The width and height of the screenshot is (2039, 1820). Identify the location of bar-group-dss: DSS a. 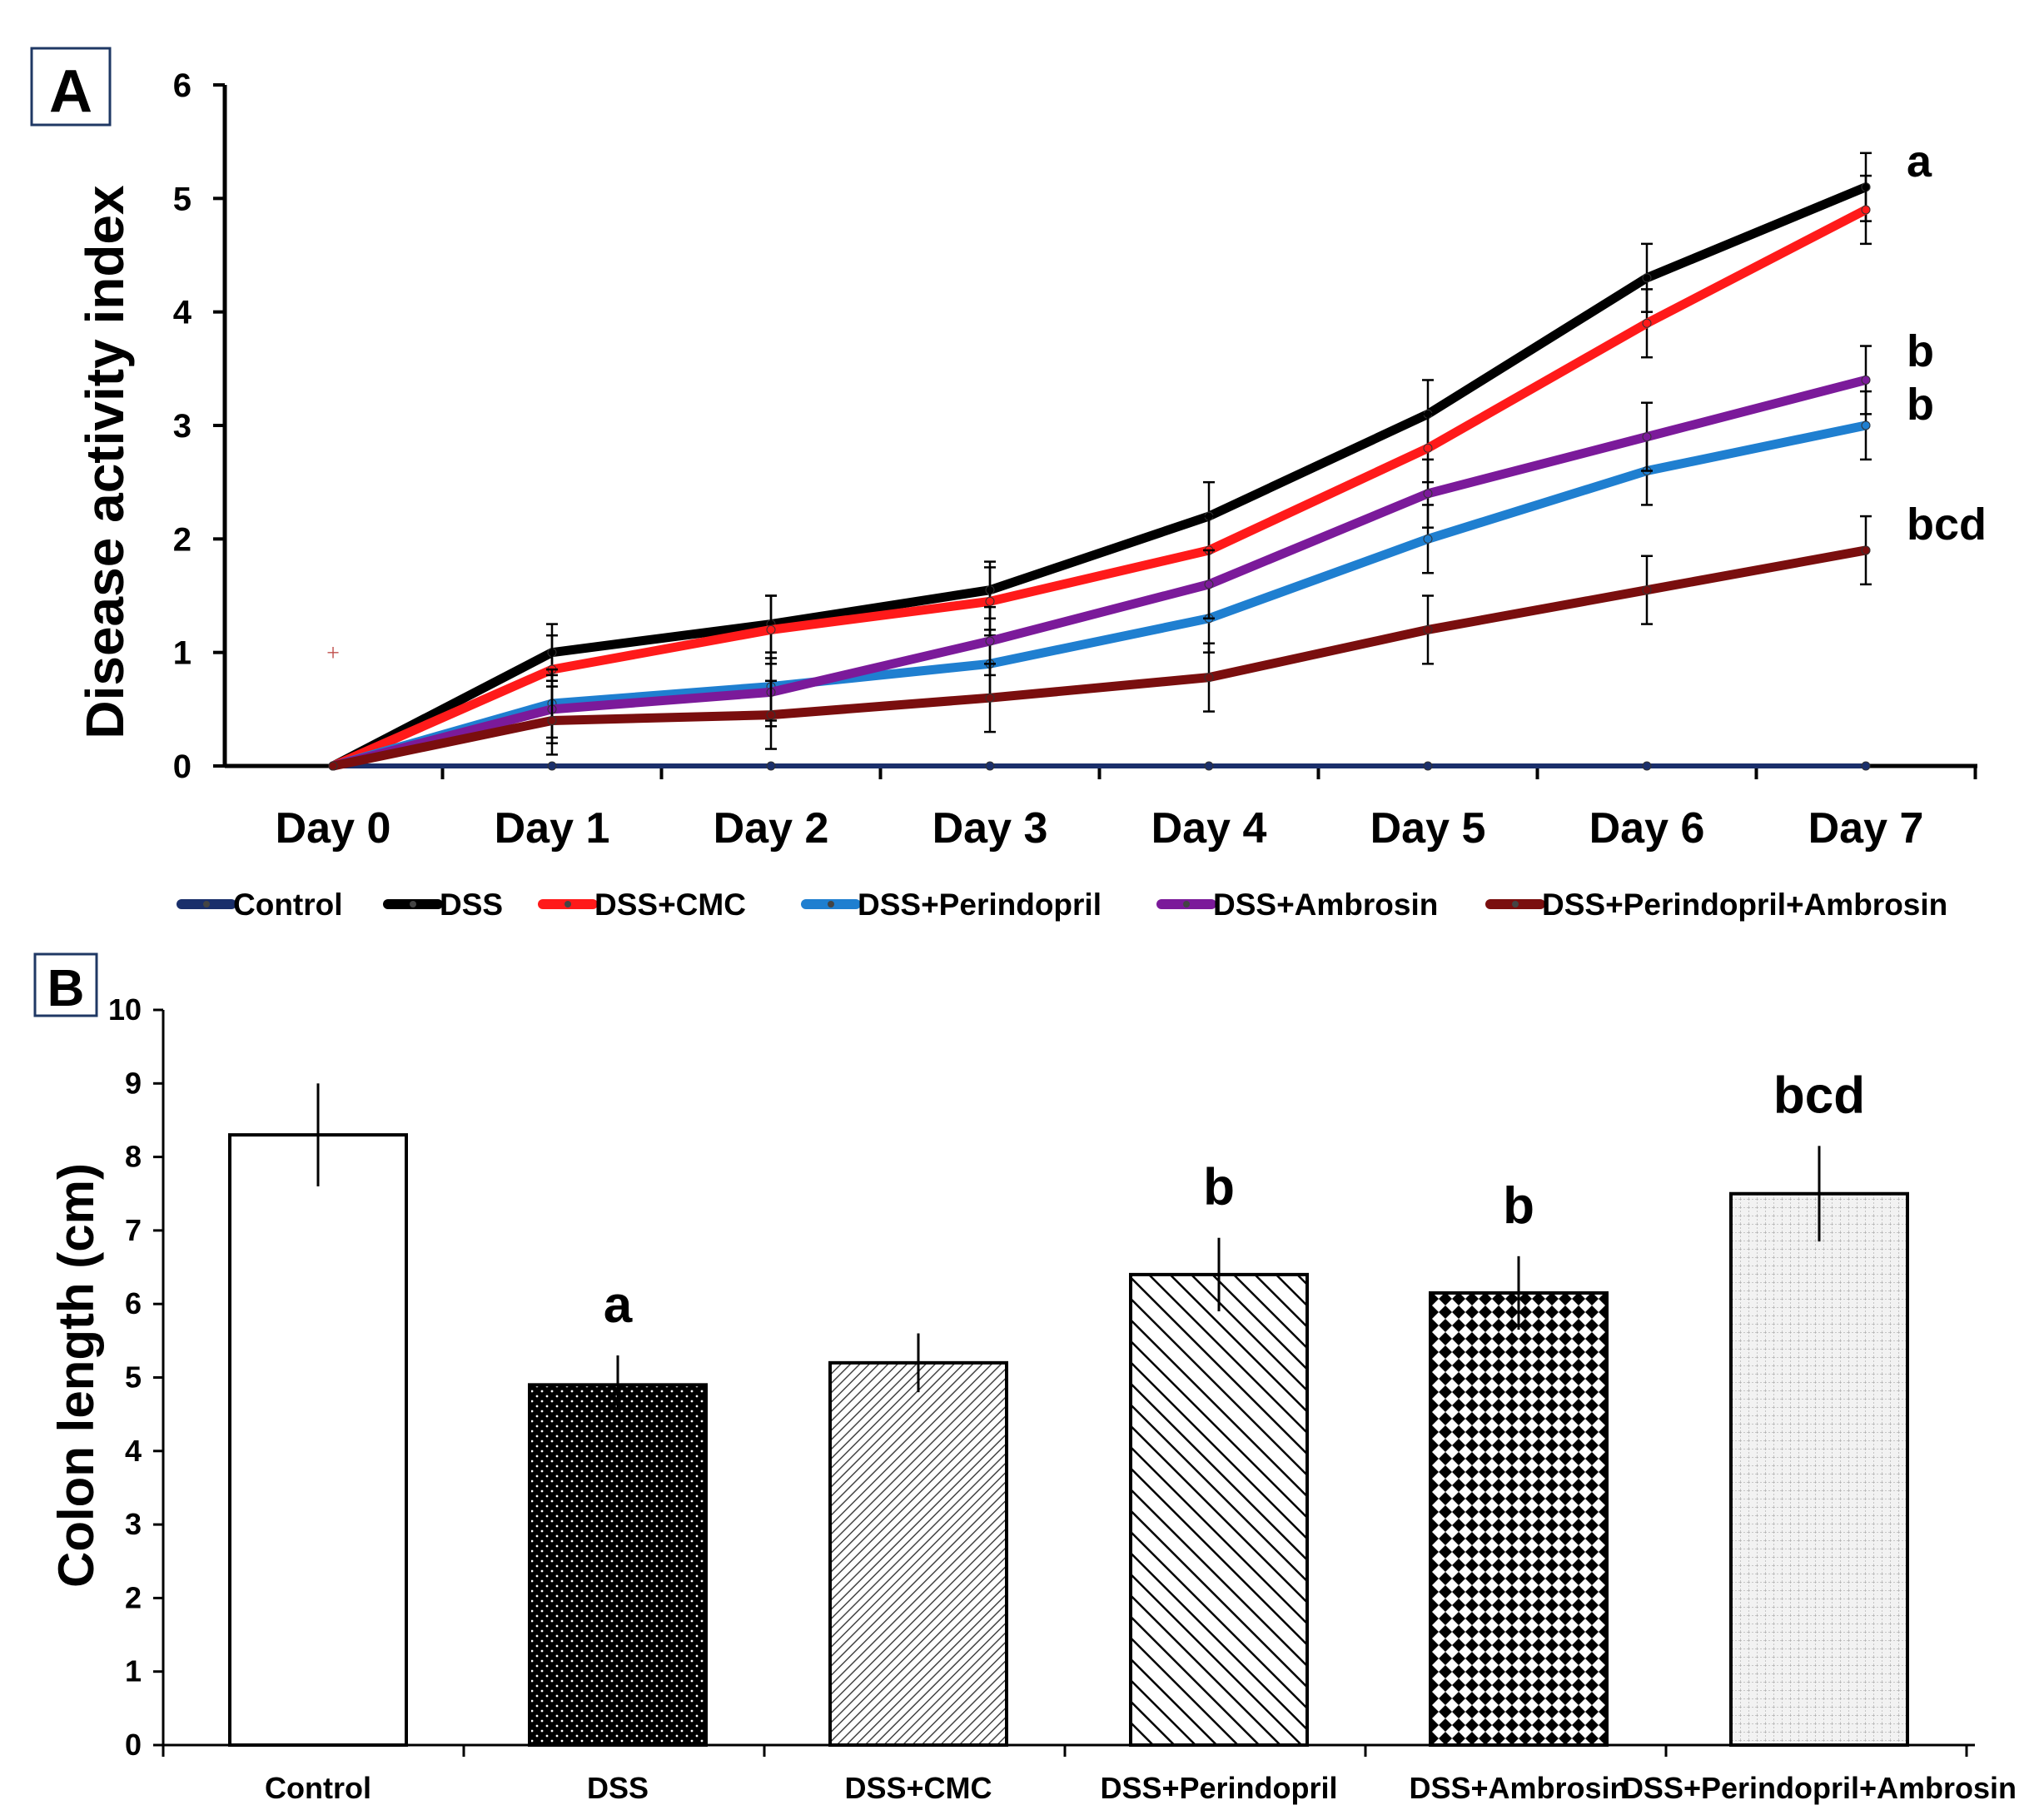
(618, 1540).